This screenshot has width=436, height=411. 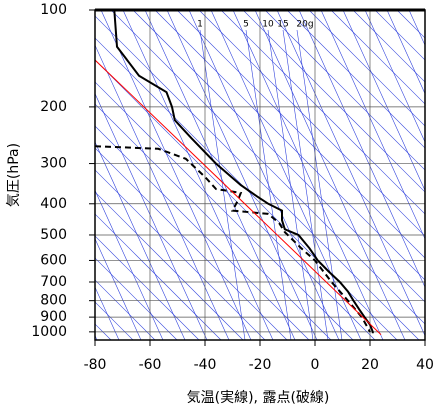 What do you see at coordinates (53, 260) in the screenshot?
I see `y-tick-label: 600` at bounding box center [53, 260].